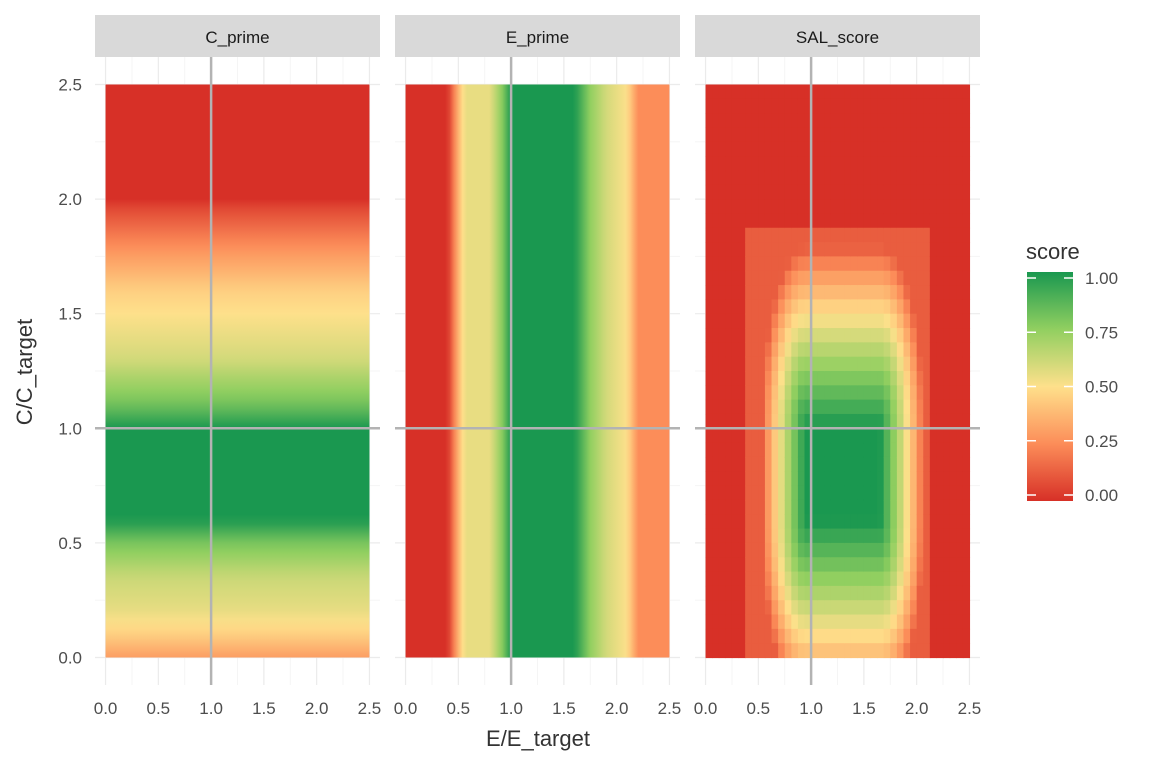 Image resolution: width=1152 pixels, height=768 pixels. I want to click on y-tick-label: 1.0, so click(70, 428).